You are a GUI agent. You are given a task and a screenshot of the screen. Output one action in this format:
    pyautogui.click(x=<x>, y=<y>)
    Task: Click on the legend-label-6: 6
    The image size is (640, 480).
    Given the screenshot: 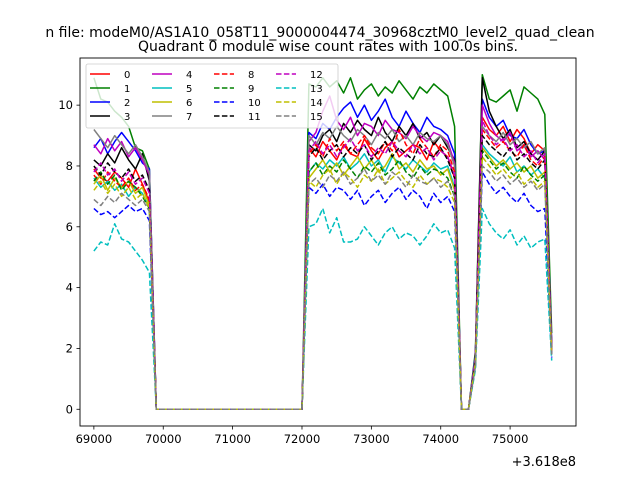 What is the action you would take?
    pyautogui.click(x=189, y=103)
    